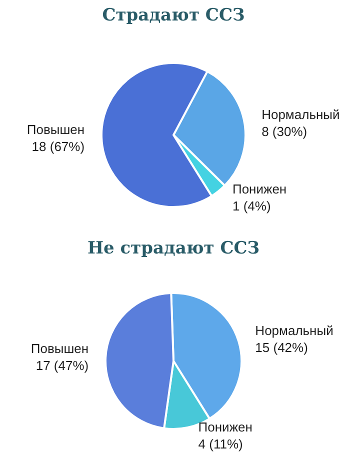  What do you see at coordinates (58, 146) in the screenshot?
I see `data-label: 18 (67%)` at bounding box center [58, 146].